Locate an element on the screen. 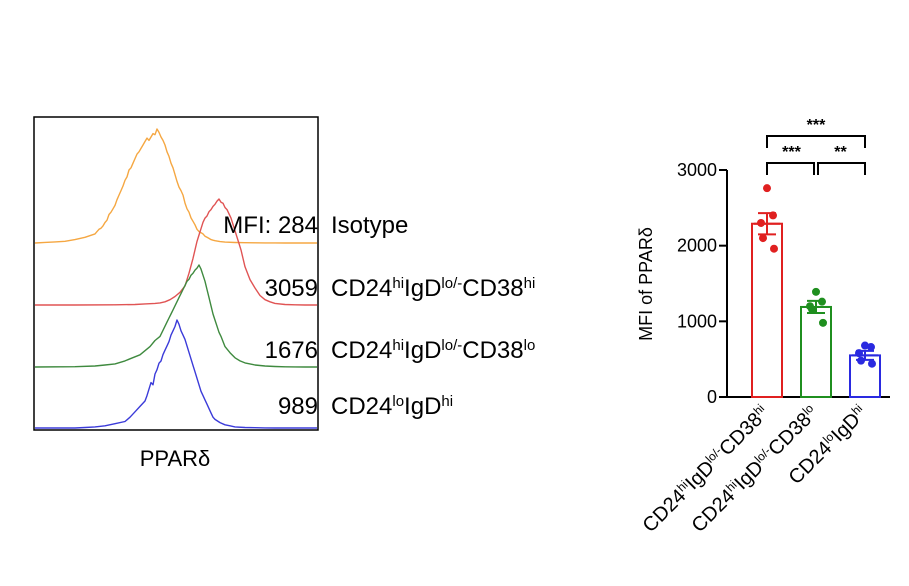 This screenshot has height=586, width=909. histogram-curve-mid is located at coordinates (175, 316).